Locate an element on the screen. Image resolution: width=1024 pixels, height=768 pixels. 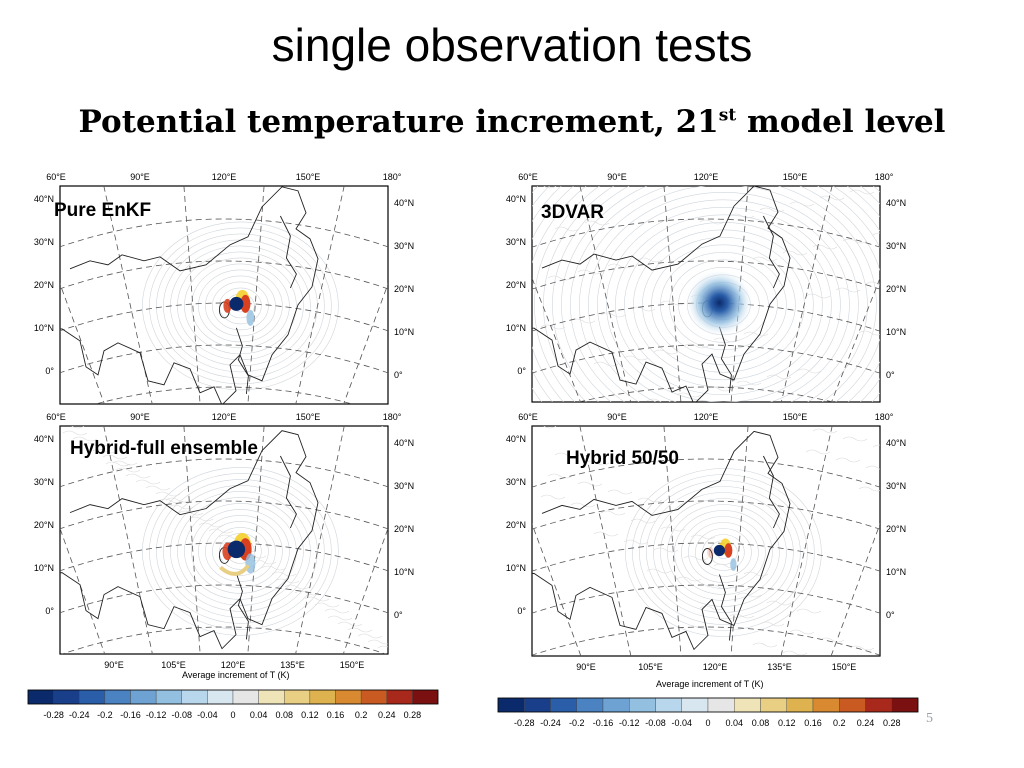
coastline is located at coordinates (661, 294).